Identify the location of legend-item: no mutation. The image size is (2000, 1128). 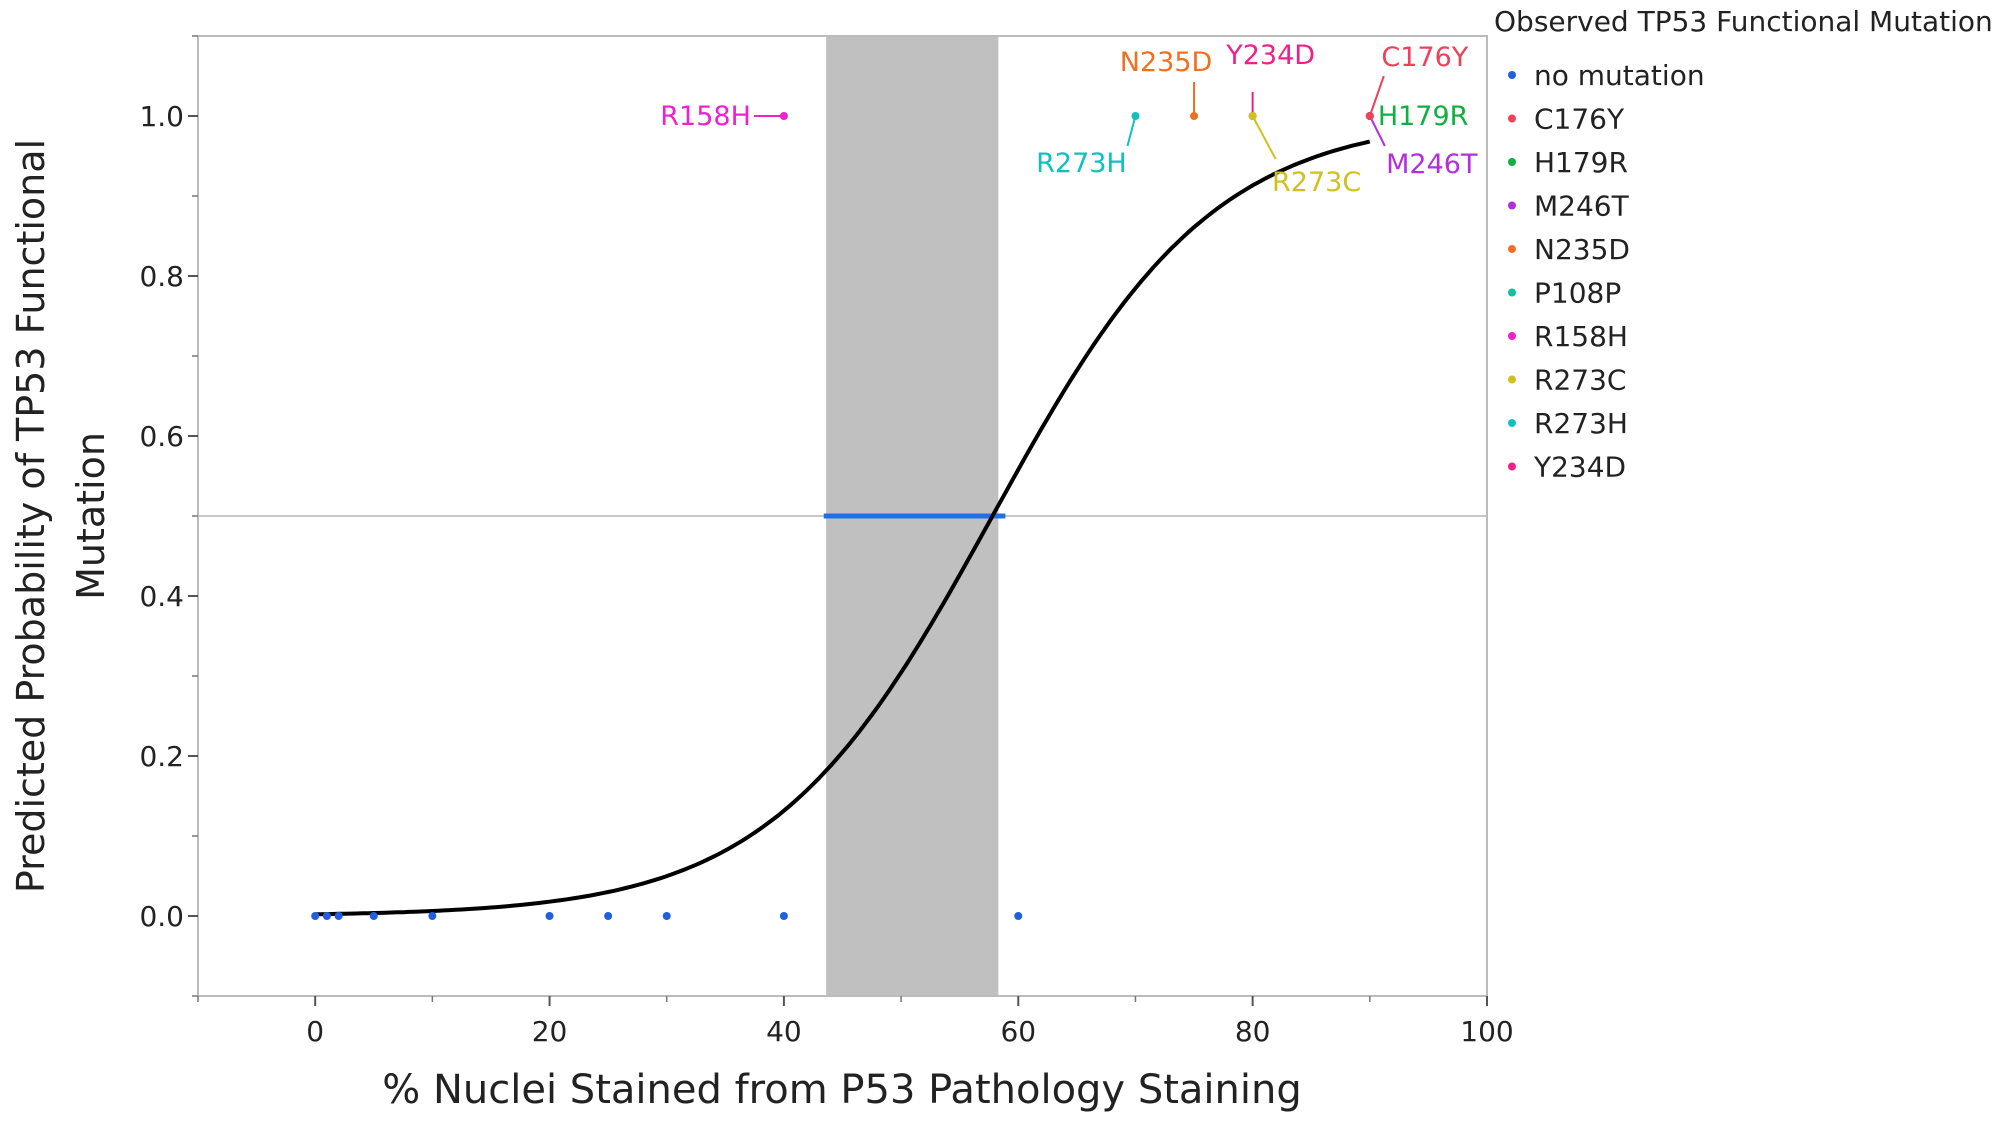
(1606, 75).